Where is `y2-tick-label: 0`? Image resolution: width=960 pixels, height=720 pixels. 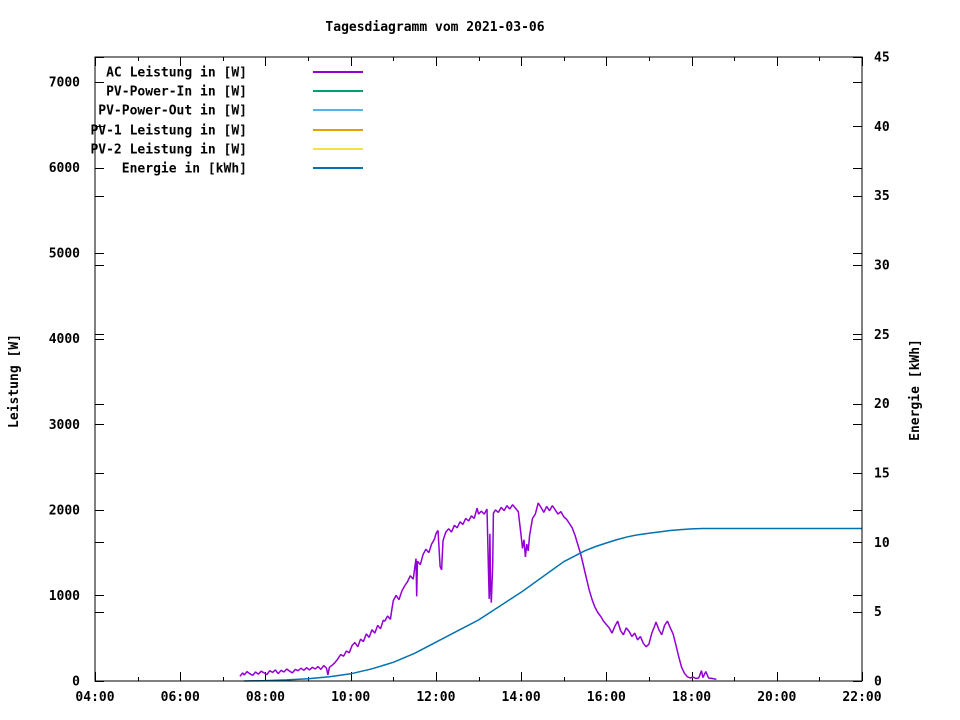 y2-tick-label: 0 is located at coordinates (878, 682).